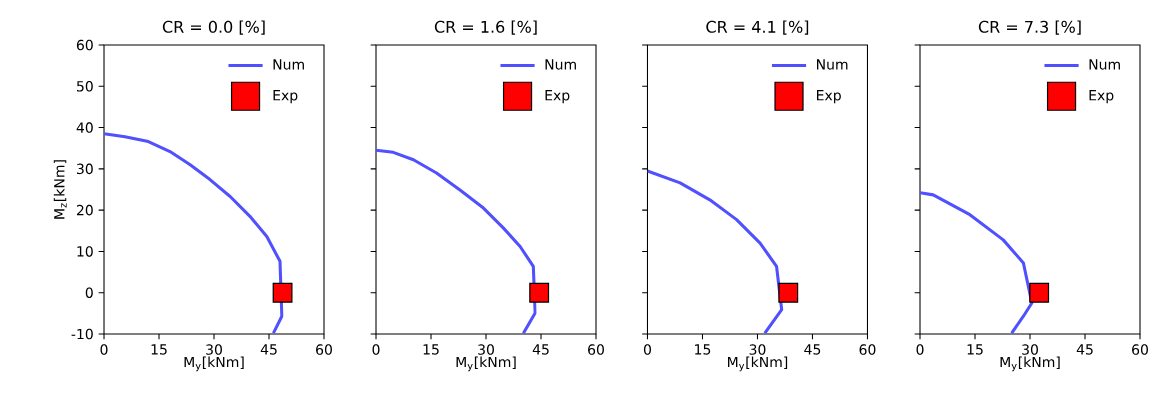 The height and width of the screenshot is (408, 1162). I want to click on y-tick-label: 30, so click(84, 169).